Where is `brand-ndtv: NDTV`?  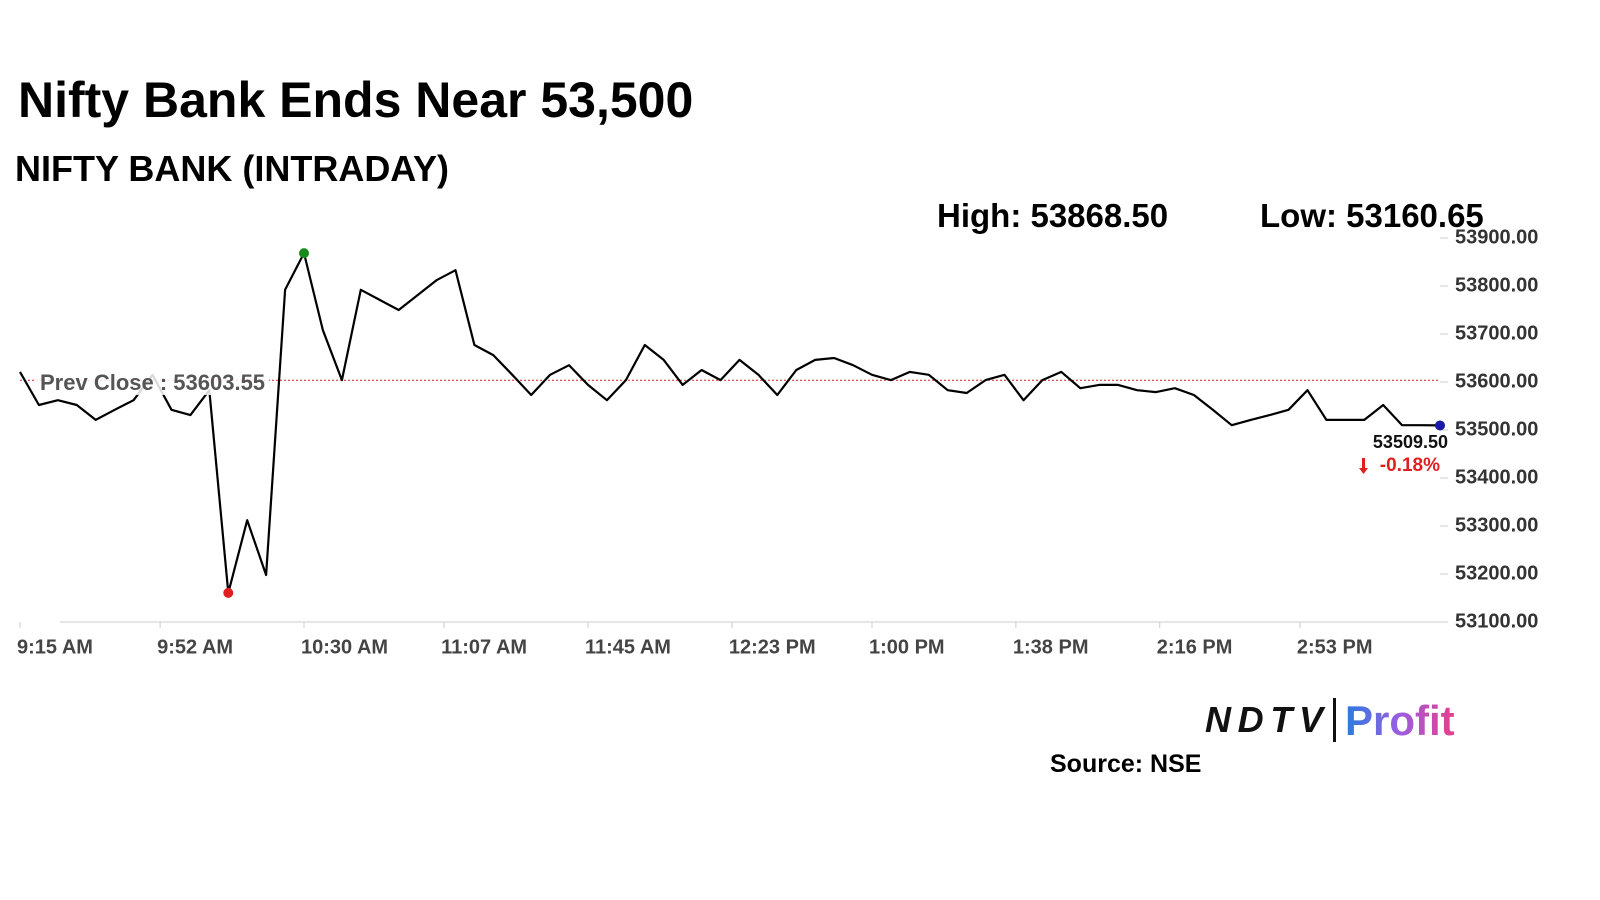
brand-ndtv: NDTV is located at coordinates (1265, 719).